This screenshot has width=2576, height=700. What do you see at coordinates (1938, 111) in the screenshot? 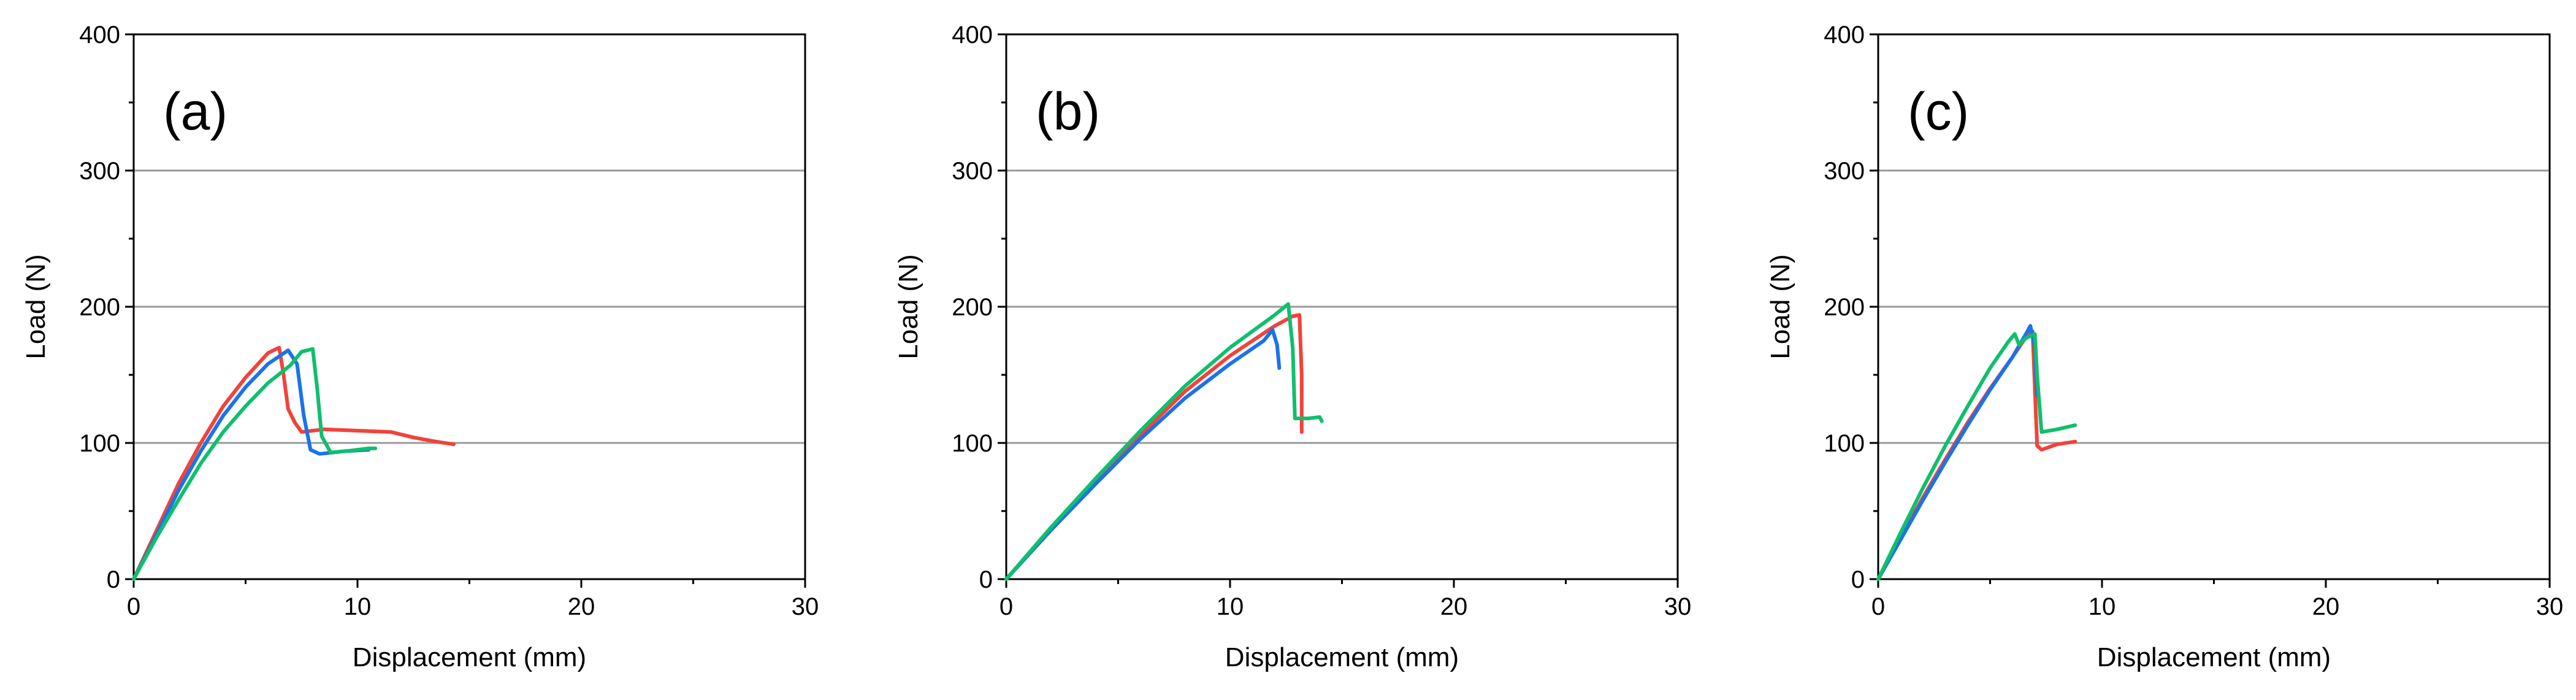
I see `panel-label: (c)` at bounding box center [1938, 111].